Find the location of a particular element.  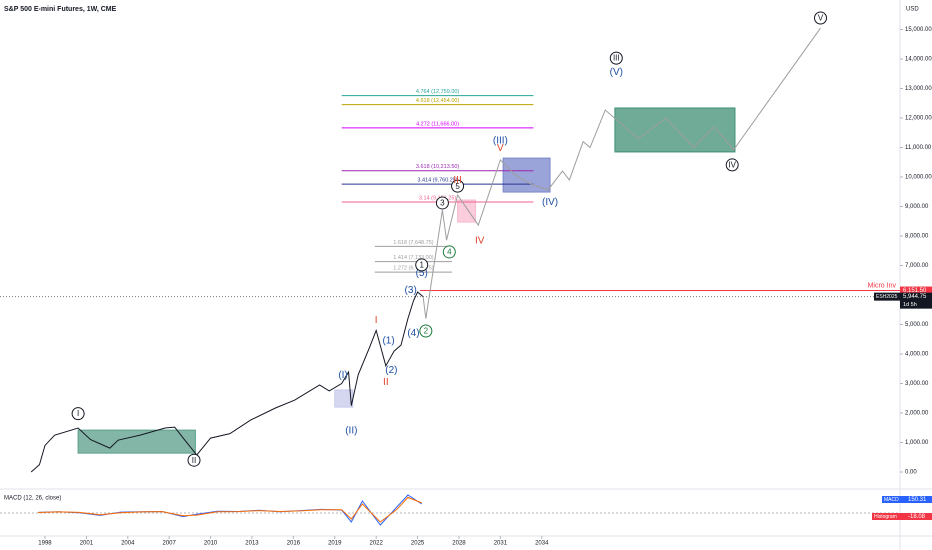

y-tick-label: 5,000.00 is located at coordinates (917, 325).